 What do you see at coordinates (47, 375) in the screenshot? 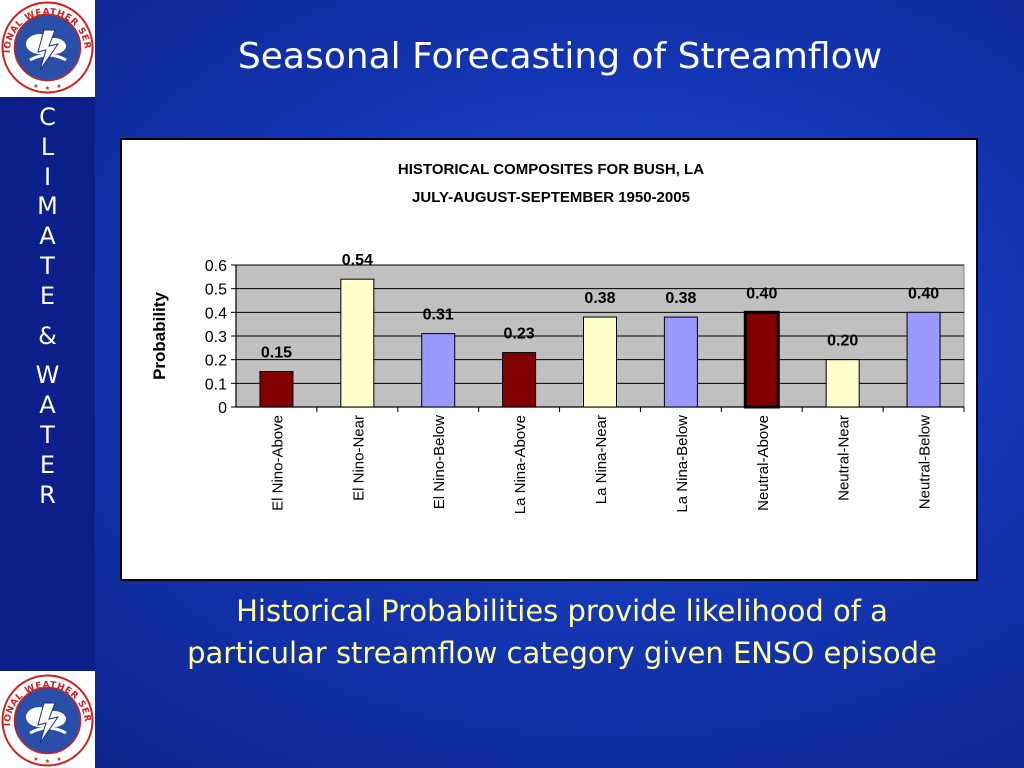
I see `water-letter: W` at bounding box center [47, 375].